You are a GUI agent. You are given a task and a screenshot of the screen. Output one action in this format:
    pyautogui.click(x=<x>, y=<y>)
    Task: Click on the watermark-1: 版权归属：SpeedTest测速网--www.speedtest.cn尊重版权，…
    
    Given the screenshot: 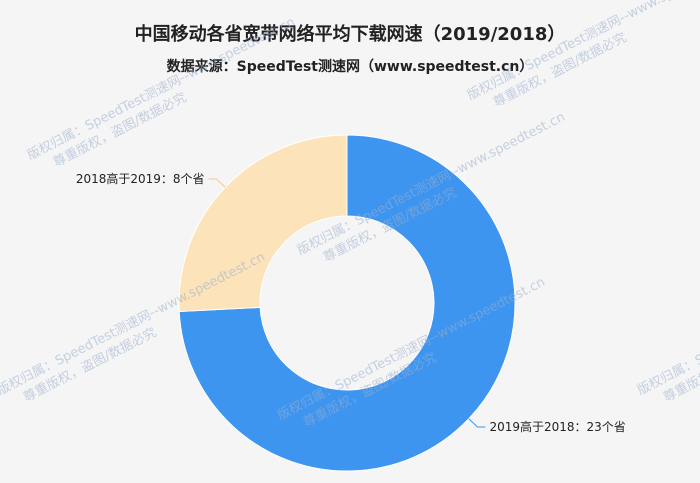 What is the action you would take?
    pyautogui.click(x=582, y=55)
    